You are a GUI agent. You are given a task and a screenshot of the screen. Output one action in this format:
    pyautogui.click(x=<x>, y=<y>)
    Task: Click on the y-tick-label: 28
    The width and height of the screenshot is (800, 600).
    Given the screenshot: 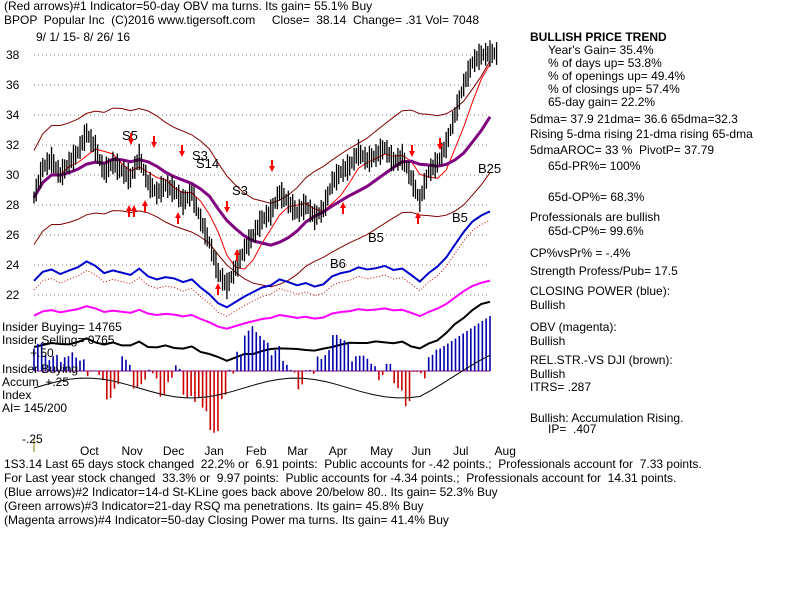 What is the action you would take?
    pyautogui.click(x=13, y=205)
    